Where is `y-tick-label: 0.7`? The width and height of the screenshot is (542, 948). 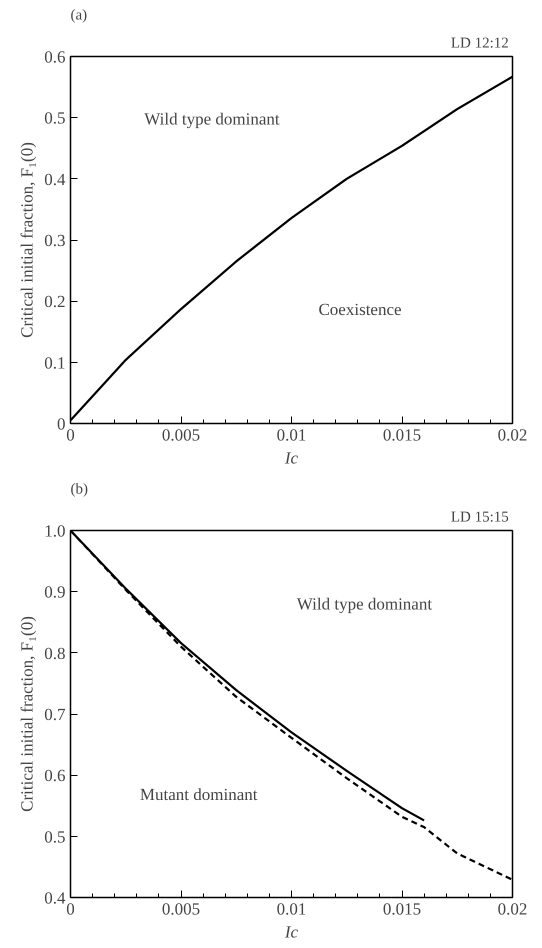 y-tick-label: 0.7 is located at coordinates (55, 714).